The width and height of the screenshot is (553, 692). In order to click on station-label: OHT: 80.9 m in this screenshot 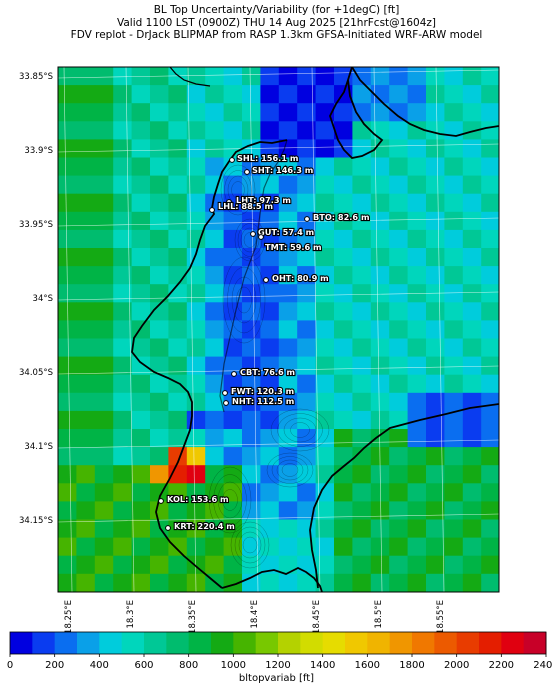, I will do `click(300, 278)`.